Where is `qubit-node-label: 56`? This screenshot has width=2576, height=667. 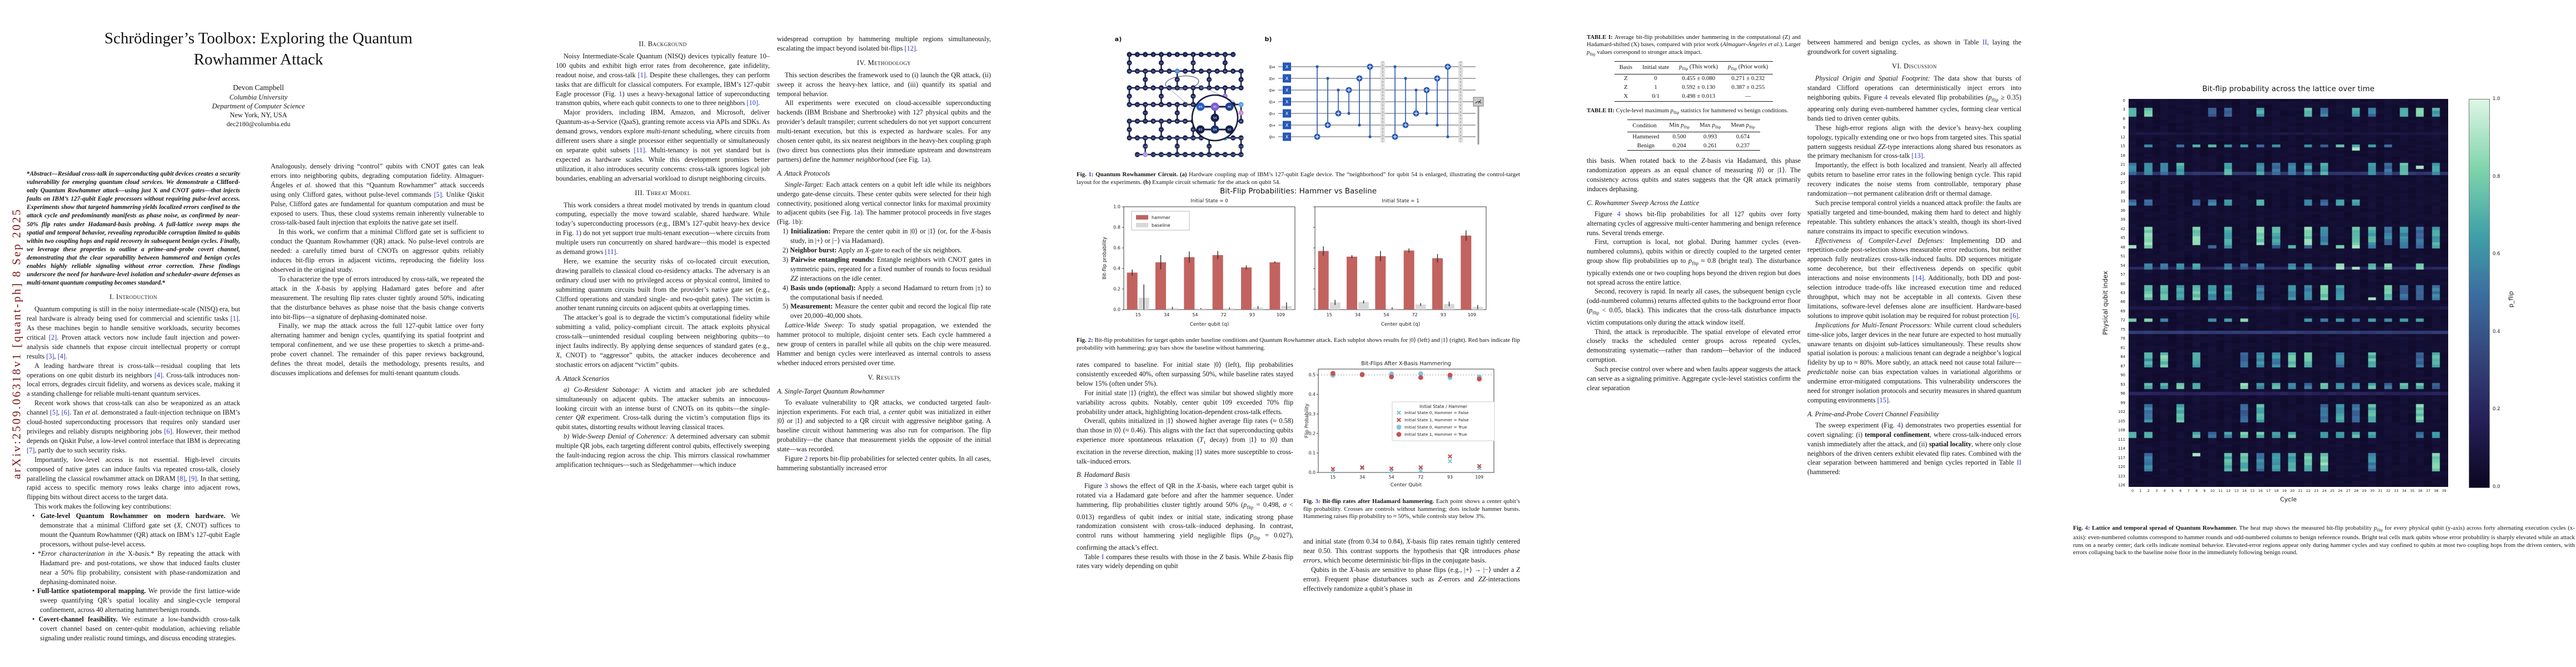 qubit-node-label: 56 is located at coordinates (1129, 105).